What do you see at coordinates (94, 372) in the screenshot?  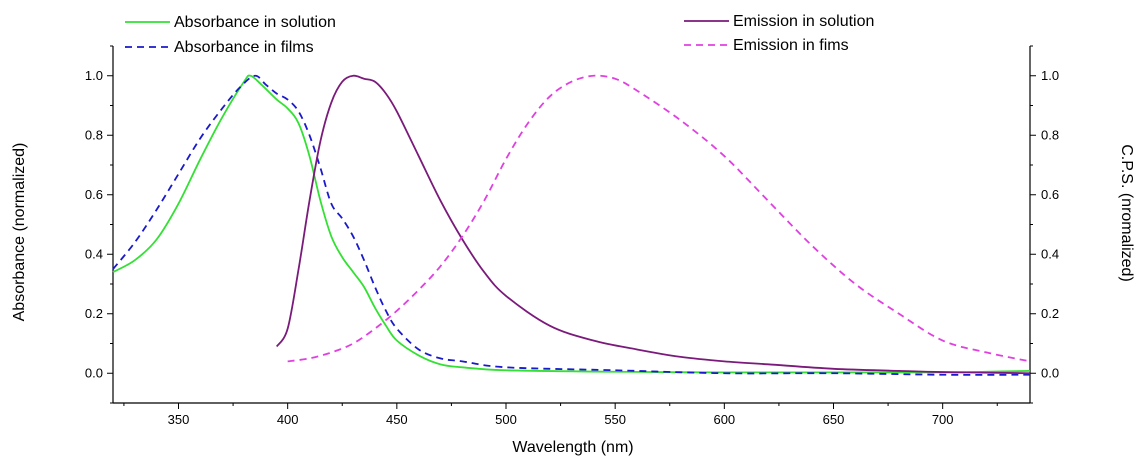 I see `y-tick-label-left: 0.0` at bounding box center [94, 372].